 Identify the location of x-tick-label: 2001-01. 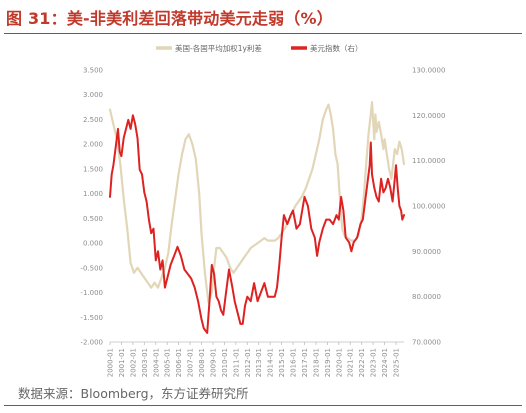
(122, 362).